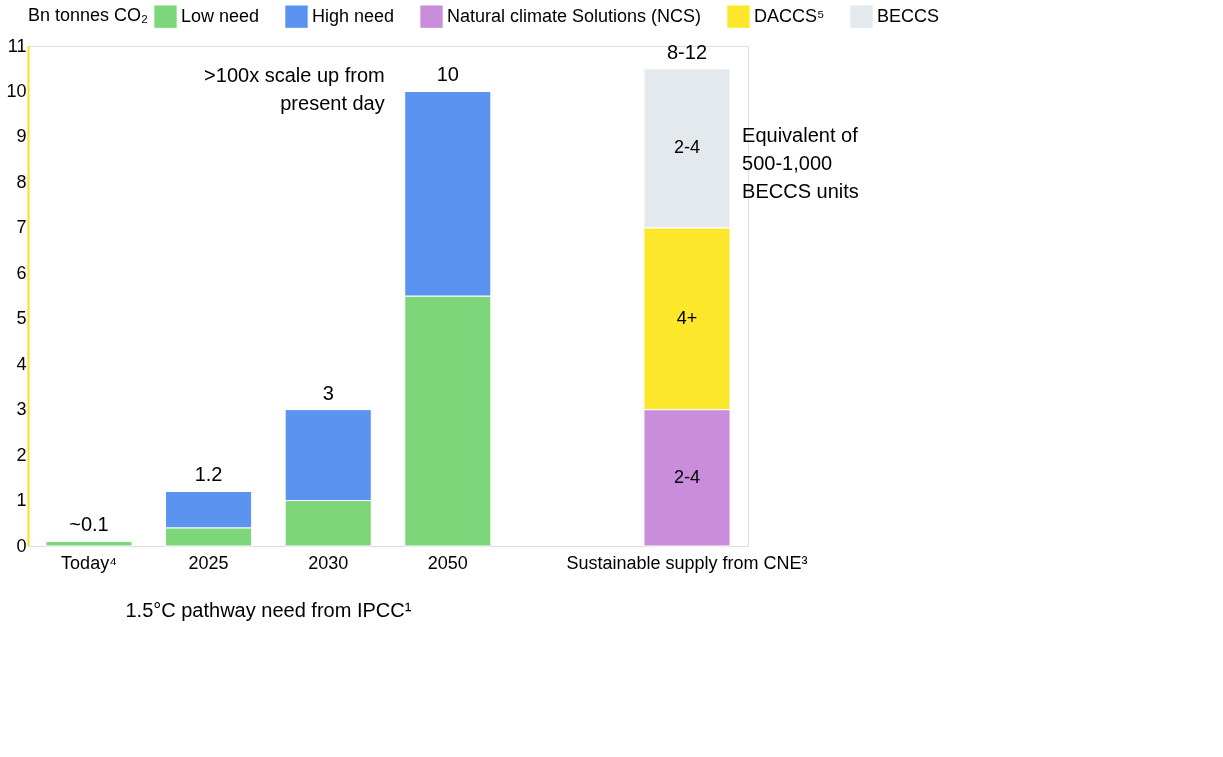 The height and width of the screenshot is (757, 1223). What do you see at coordinates (789, 15) in the screenshot?
I see `legend-label: DACCS⁵` at bounding box center [789, 15].